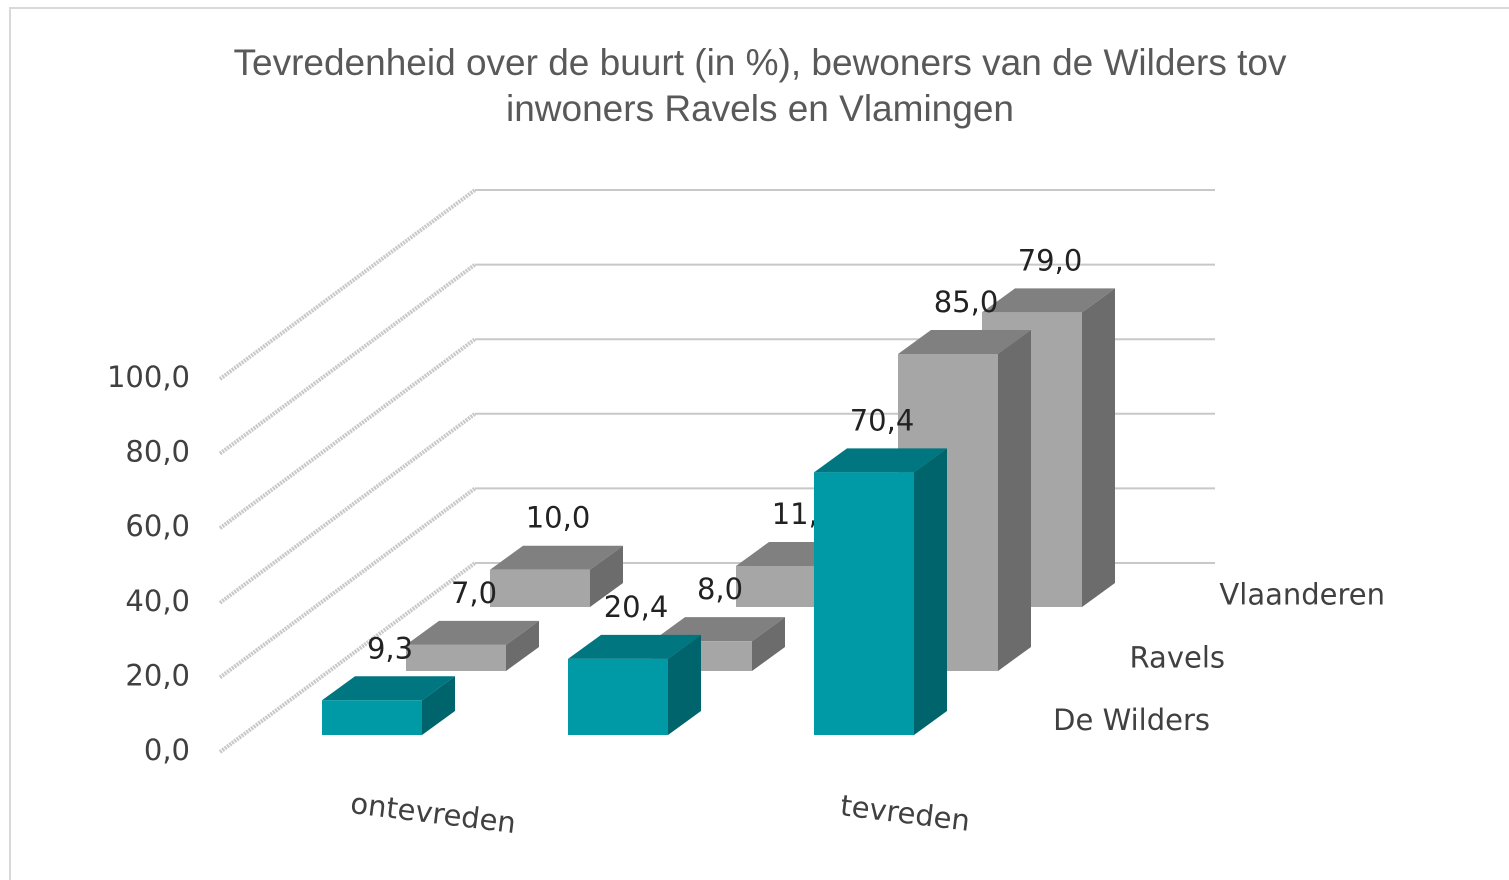 This screenshot has width=1509, height=880. I want to click on y-tick-label: 80,0, so click(157, 452).